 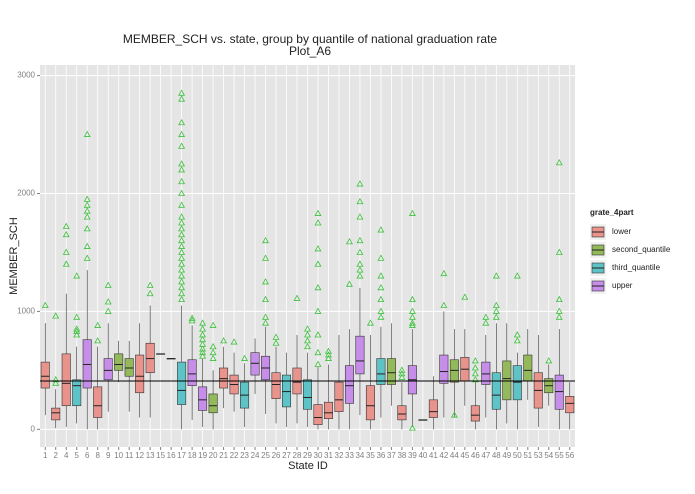 I want to click on y-tick-label: 1000, so click(x=26, y=311).